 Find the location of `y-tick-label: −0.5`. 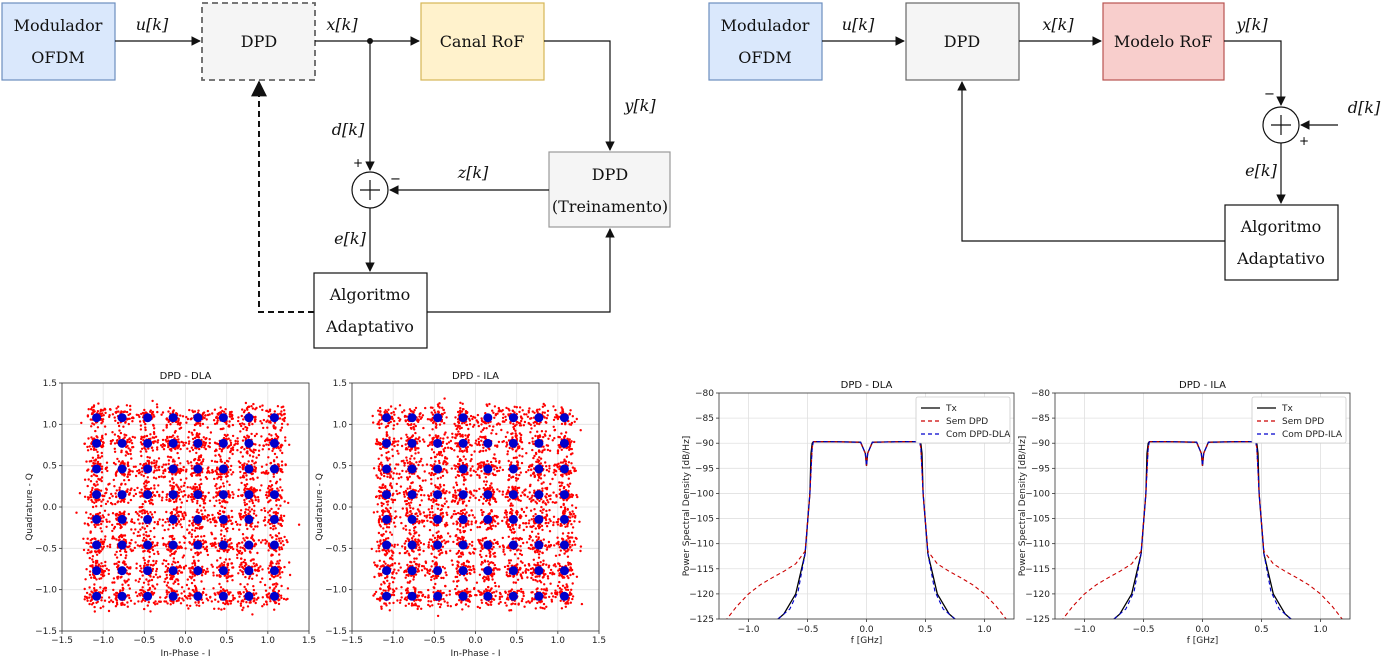

y-tick-label: −0.5 is located at coordinates (336, 549).